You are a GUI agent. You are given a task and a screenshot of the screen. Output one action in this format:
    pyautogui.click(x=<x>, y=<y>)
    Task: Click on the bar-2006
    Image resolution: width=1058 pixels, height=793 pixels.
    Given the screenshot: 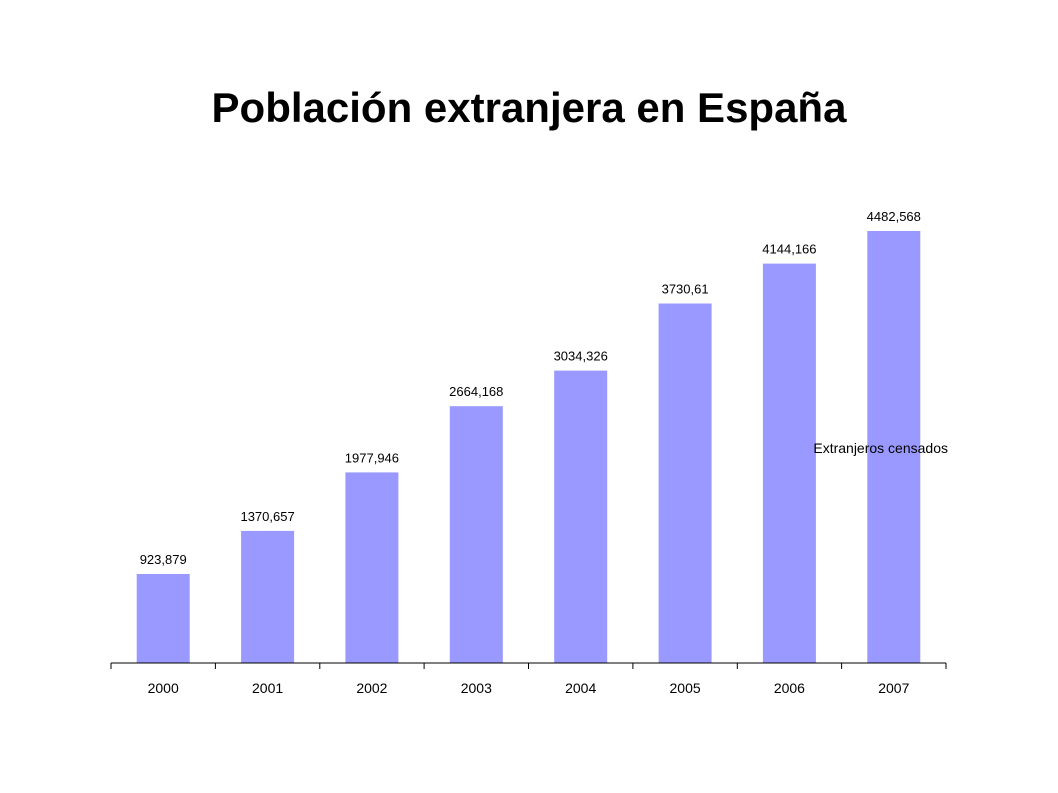 What is the action you would take?
    pyautogui.click(x=789, y=463)
    